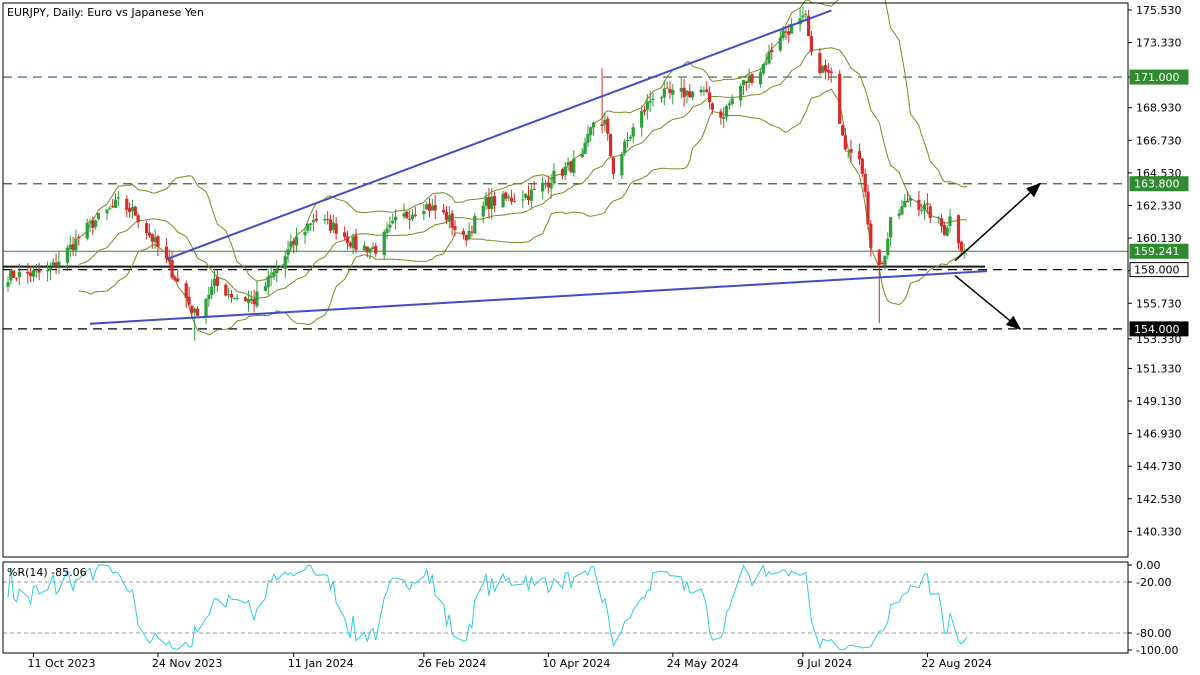  I want to click on chart-title: EURJPY, Daily: Euro vs Japanese Yen, so click(105, 12).